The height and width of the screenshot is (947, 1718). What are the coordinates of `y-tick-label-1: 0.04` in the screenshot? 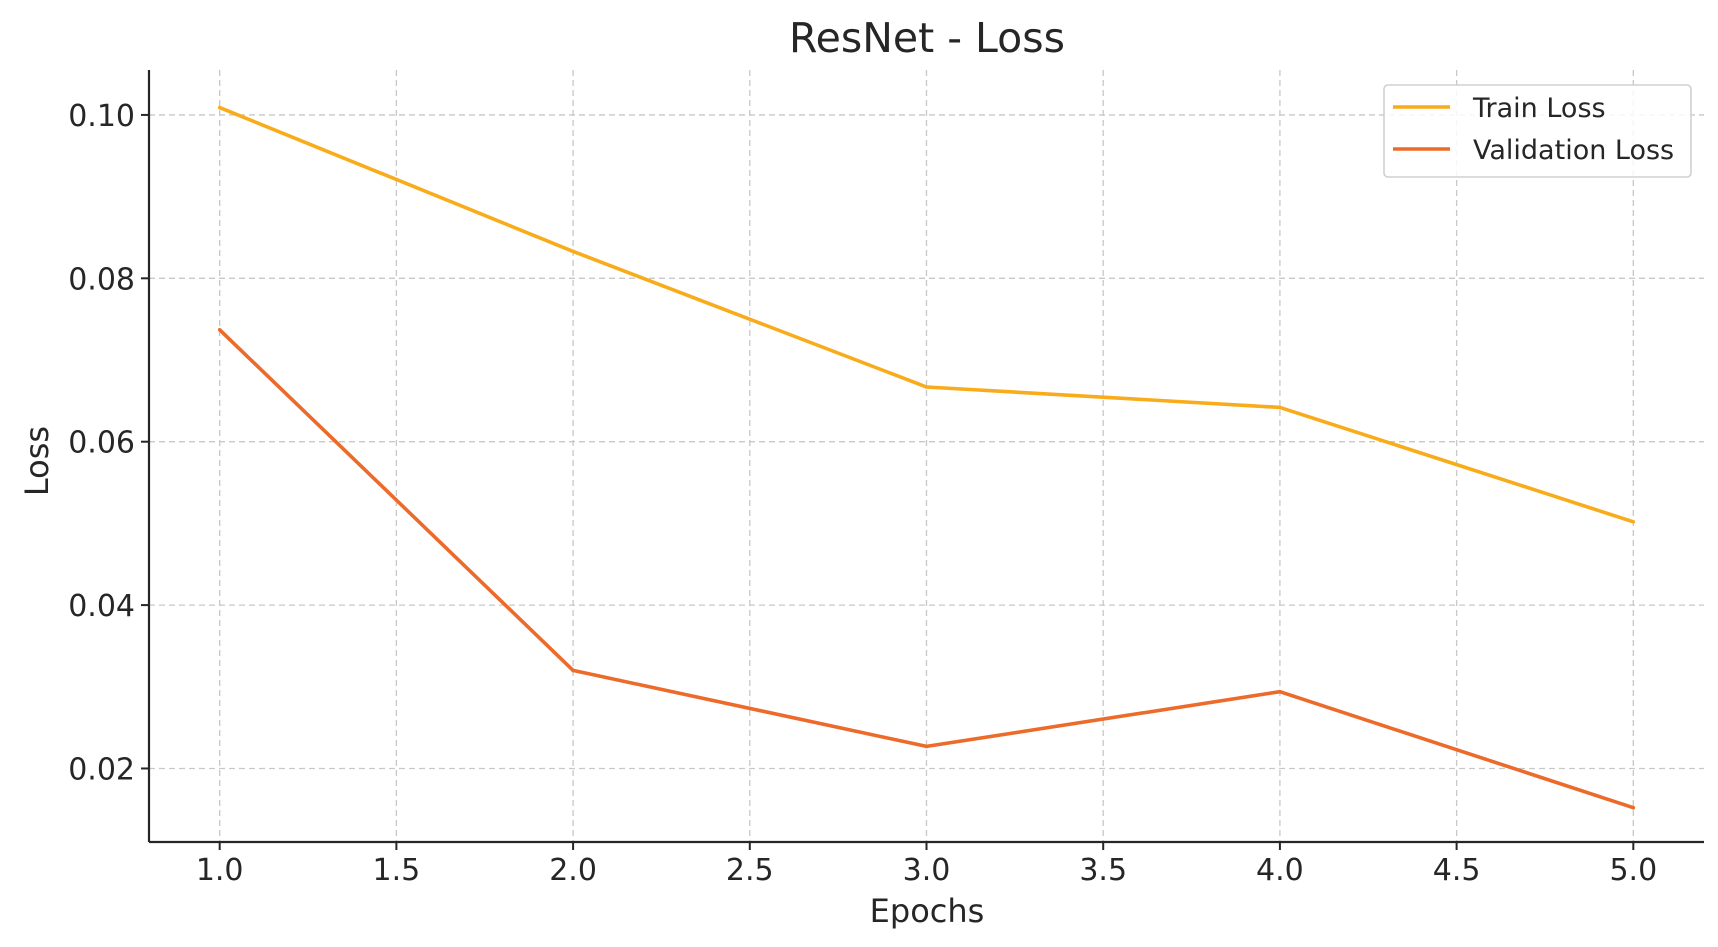 It's located at (101, 606).